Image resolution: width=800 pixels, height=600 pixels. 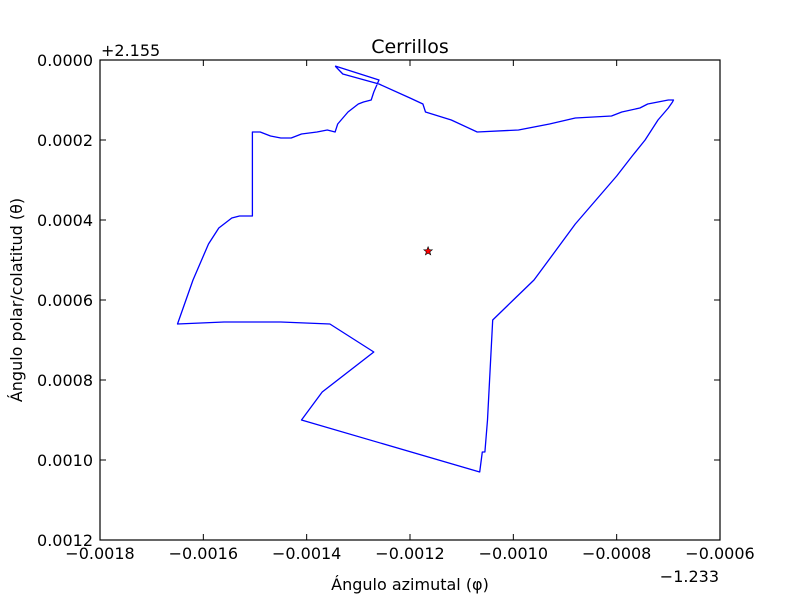 What do you see at coordinates (65, 300) in the screenshot?
I see `y-tick-label: 0.0006` at bounding box center [65, 300].